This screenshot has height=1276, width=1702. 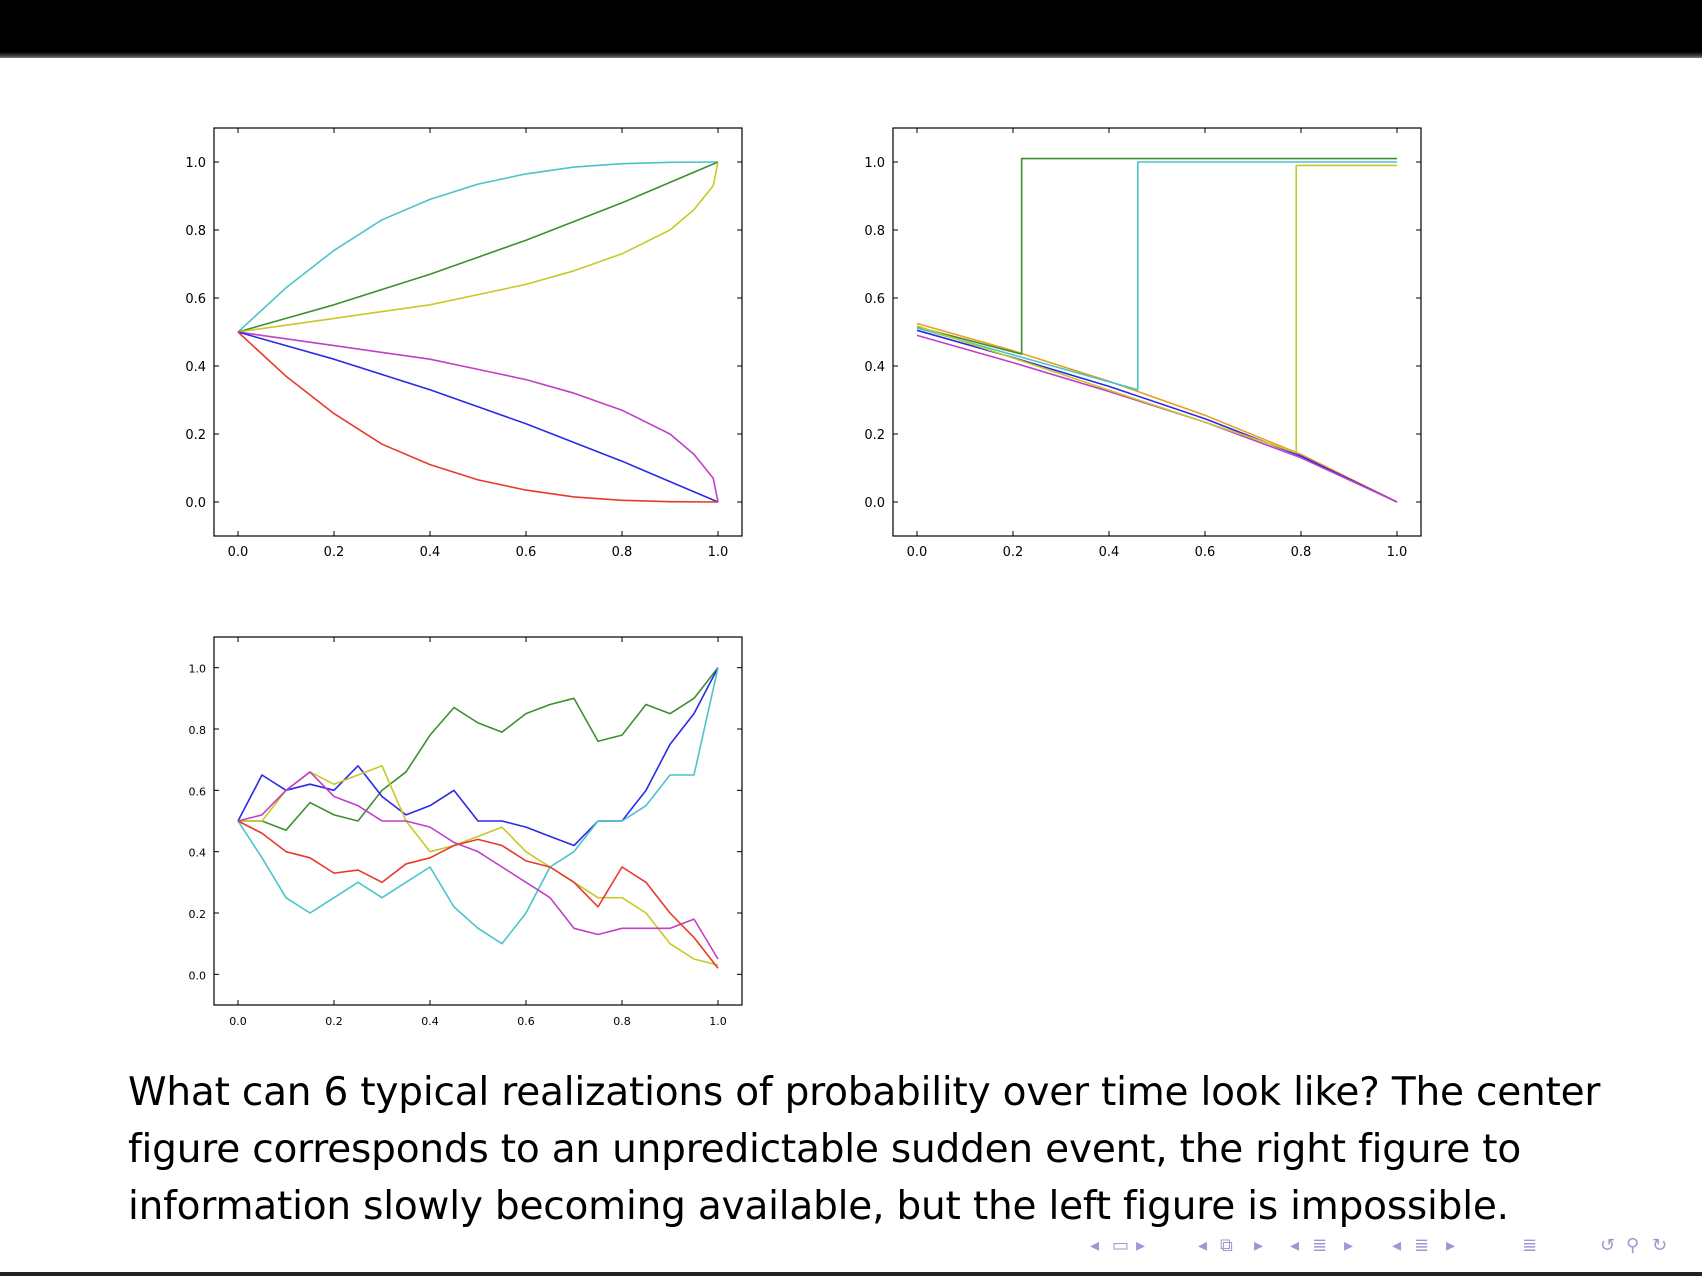 I want to click on beamer-navigation-bar: ◂ ▭ ▸ ◂ ⧉ ▸ ◂ ≣ ▸ ◂ ≣ ▸ ≣ ↺ ⚲ ↻, so click(x=1396, y=1248).